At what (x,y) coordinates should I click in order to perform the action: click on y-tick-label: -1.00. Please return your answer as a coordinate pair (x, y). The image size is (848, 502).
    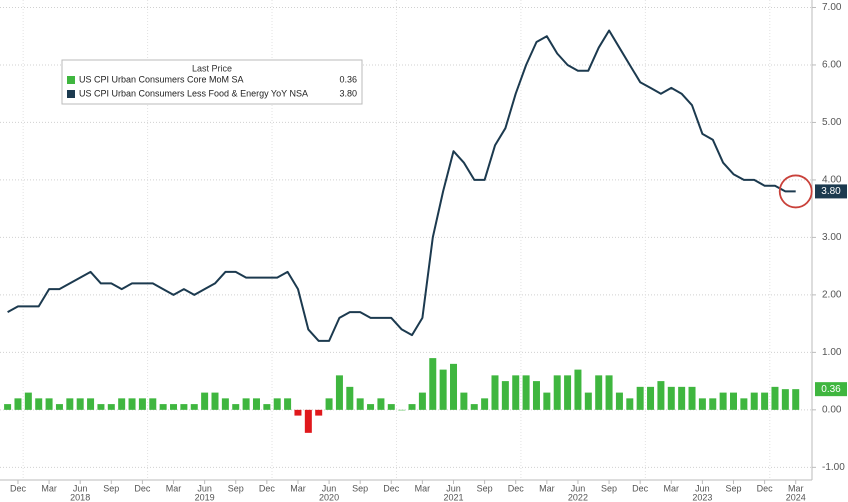
    Looking at the image, I should click on (833, 467).